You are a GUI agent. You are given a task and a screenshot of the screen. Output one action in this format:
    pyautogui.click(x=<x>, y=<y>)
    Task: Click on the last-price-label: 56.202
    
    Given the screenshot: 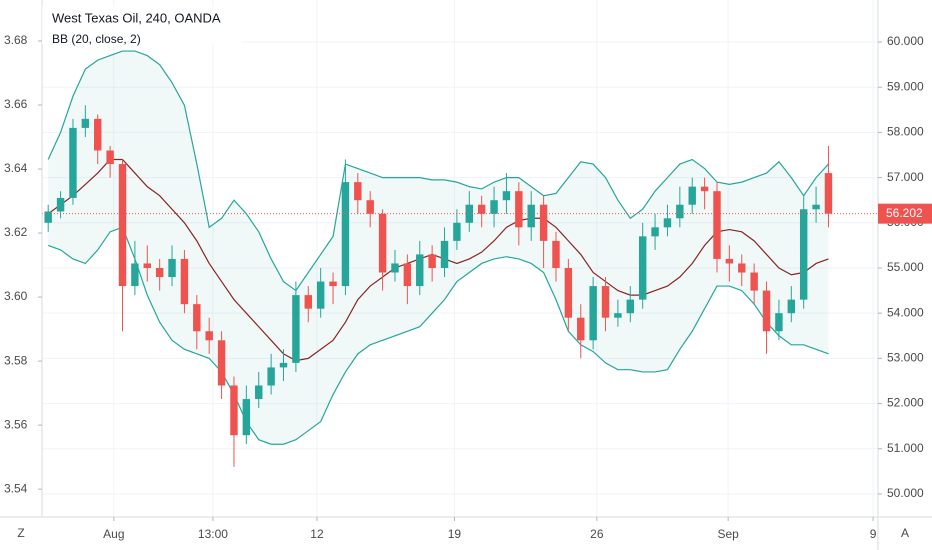 What is the action you would take?
    pyautogui.click(x=904, y=213)
    